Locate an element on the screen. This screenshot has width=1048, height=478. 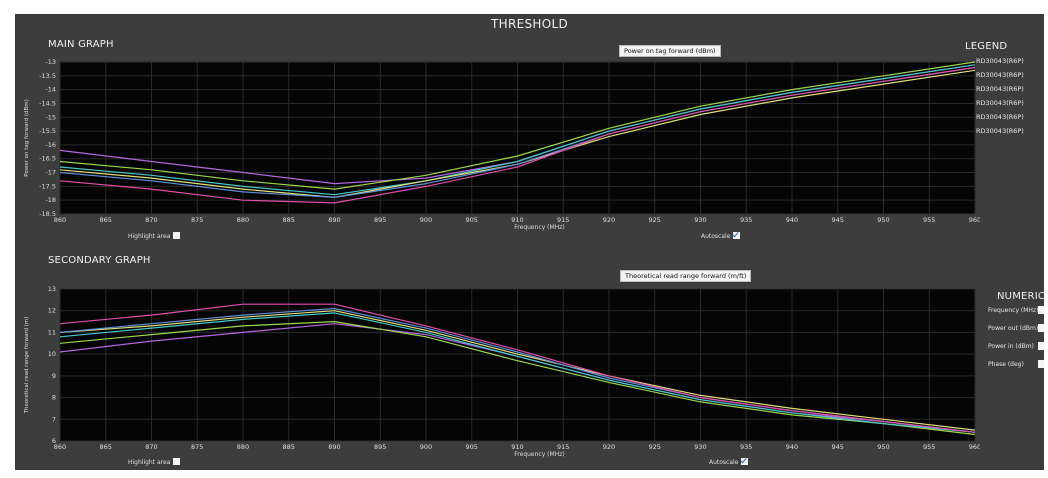
secondary-x-tick-label: 865 is located at coordinates (106, 447).